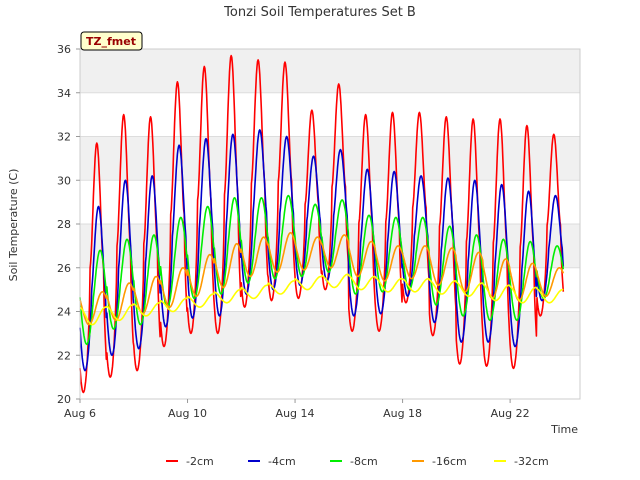 This screenshot has height=480, width=640. I want to click on site-badge: TZ_fmet, so click(111, 41).